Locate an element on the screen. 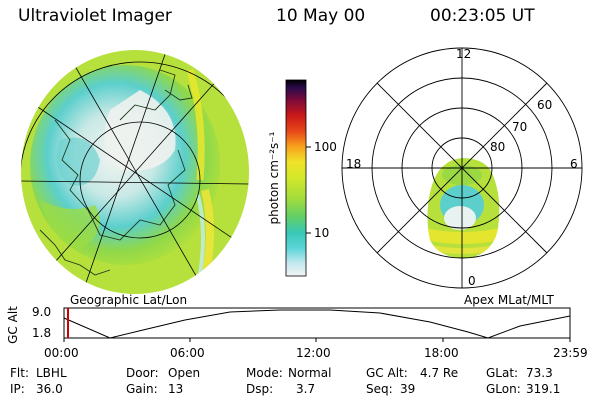 The height and width of the screenshot is (400, 600). gain-label: Gain: is located at coordinates (142, 389).